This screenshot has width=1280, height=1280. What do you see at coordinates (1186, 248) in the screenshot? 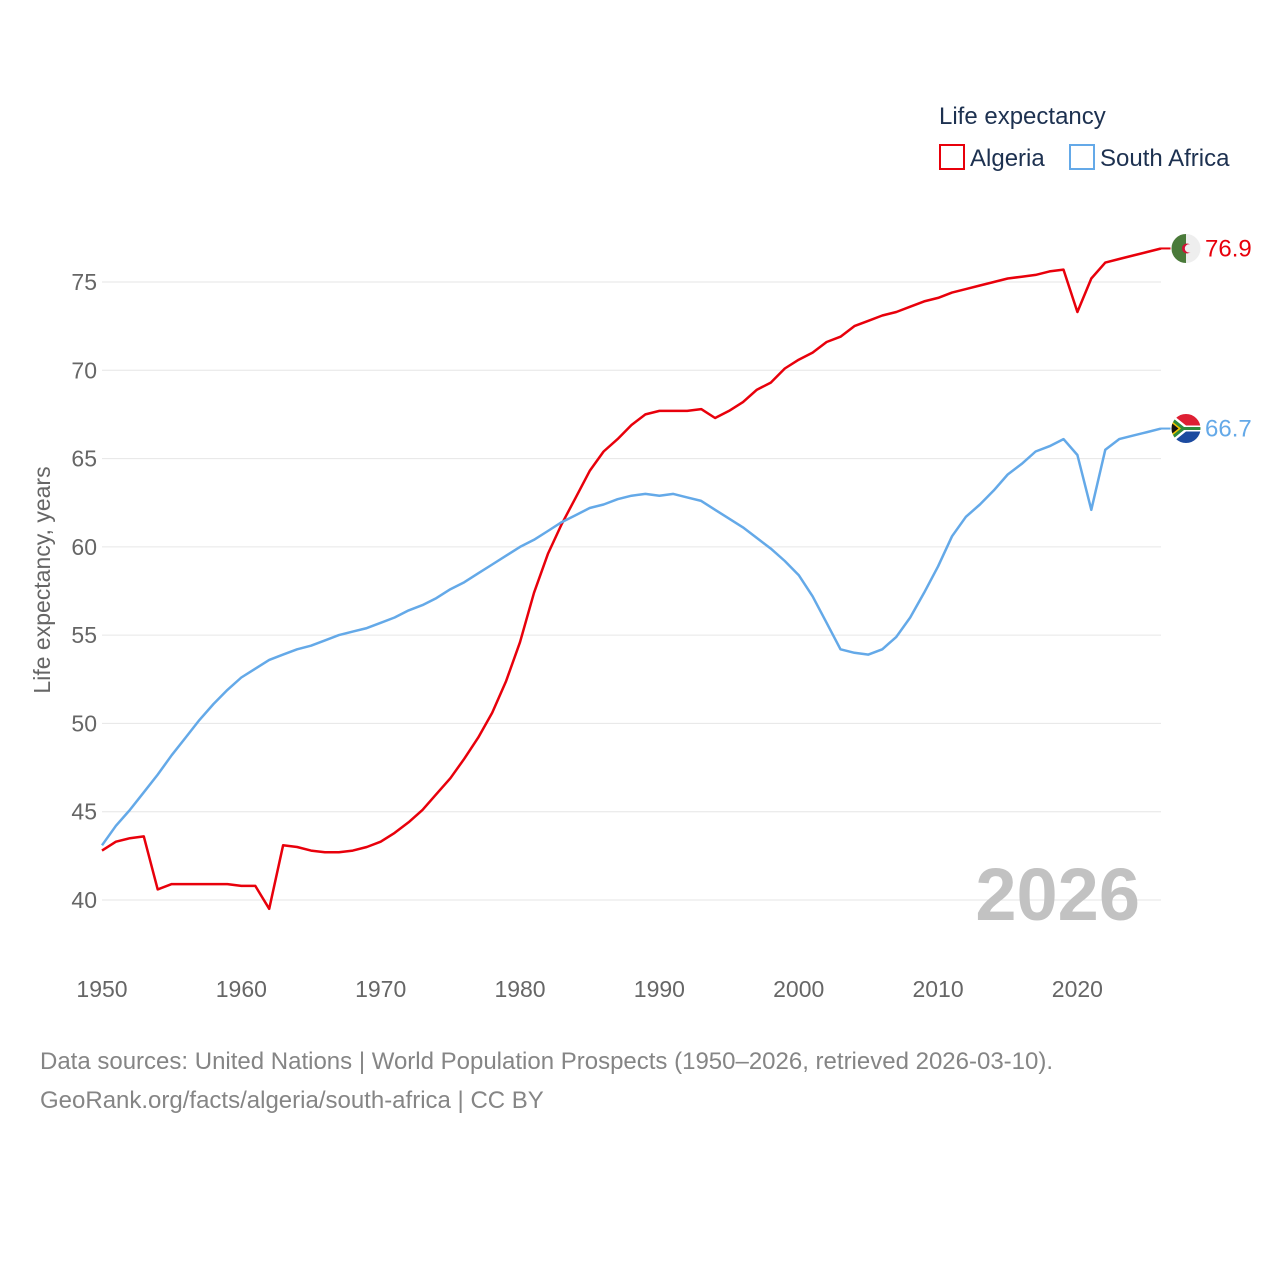
I see `algeria-flag-icon` at bounding box center [1186, 248].